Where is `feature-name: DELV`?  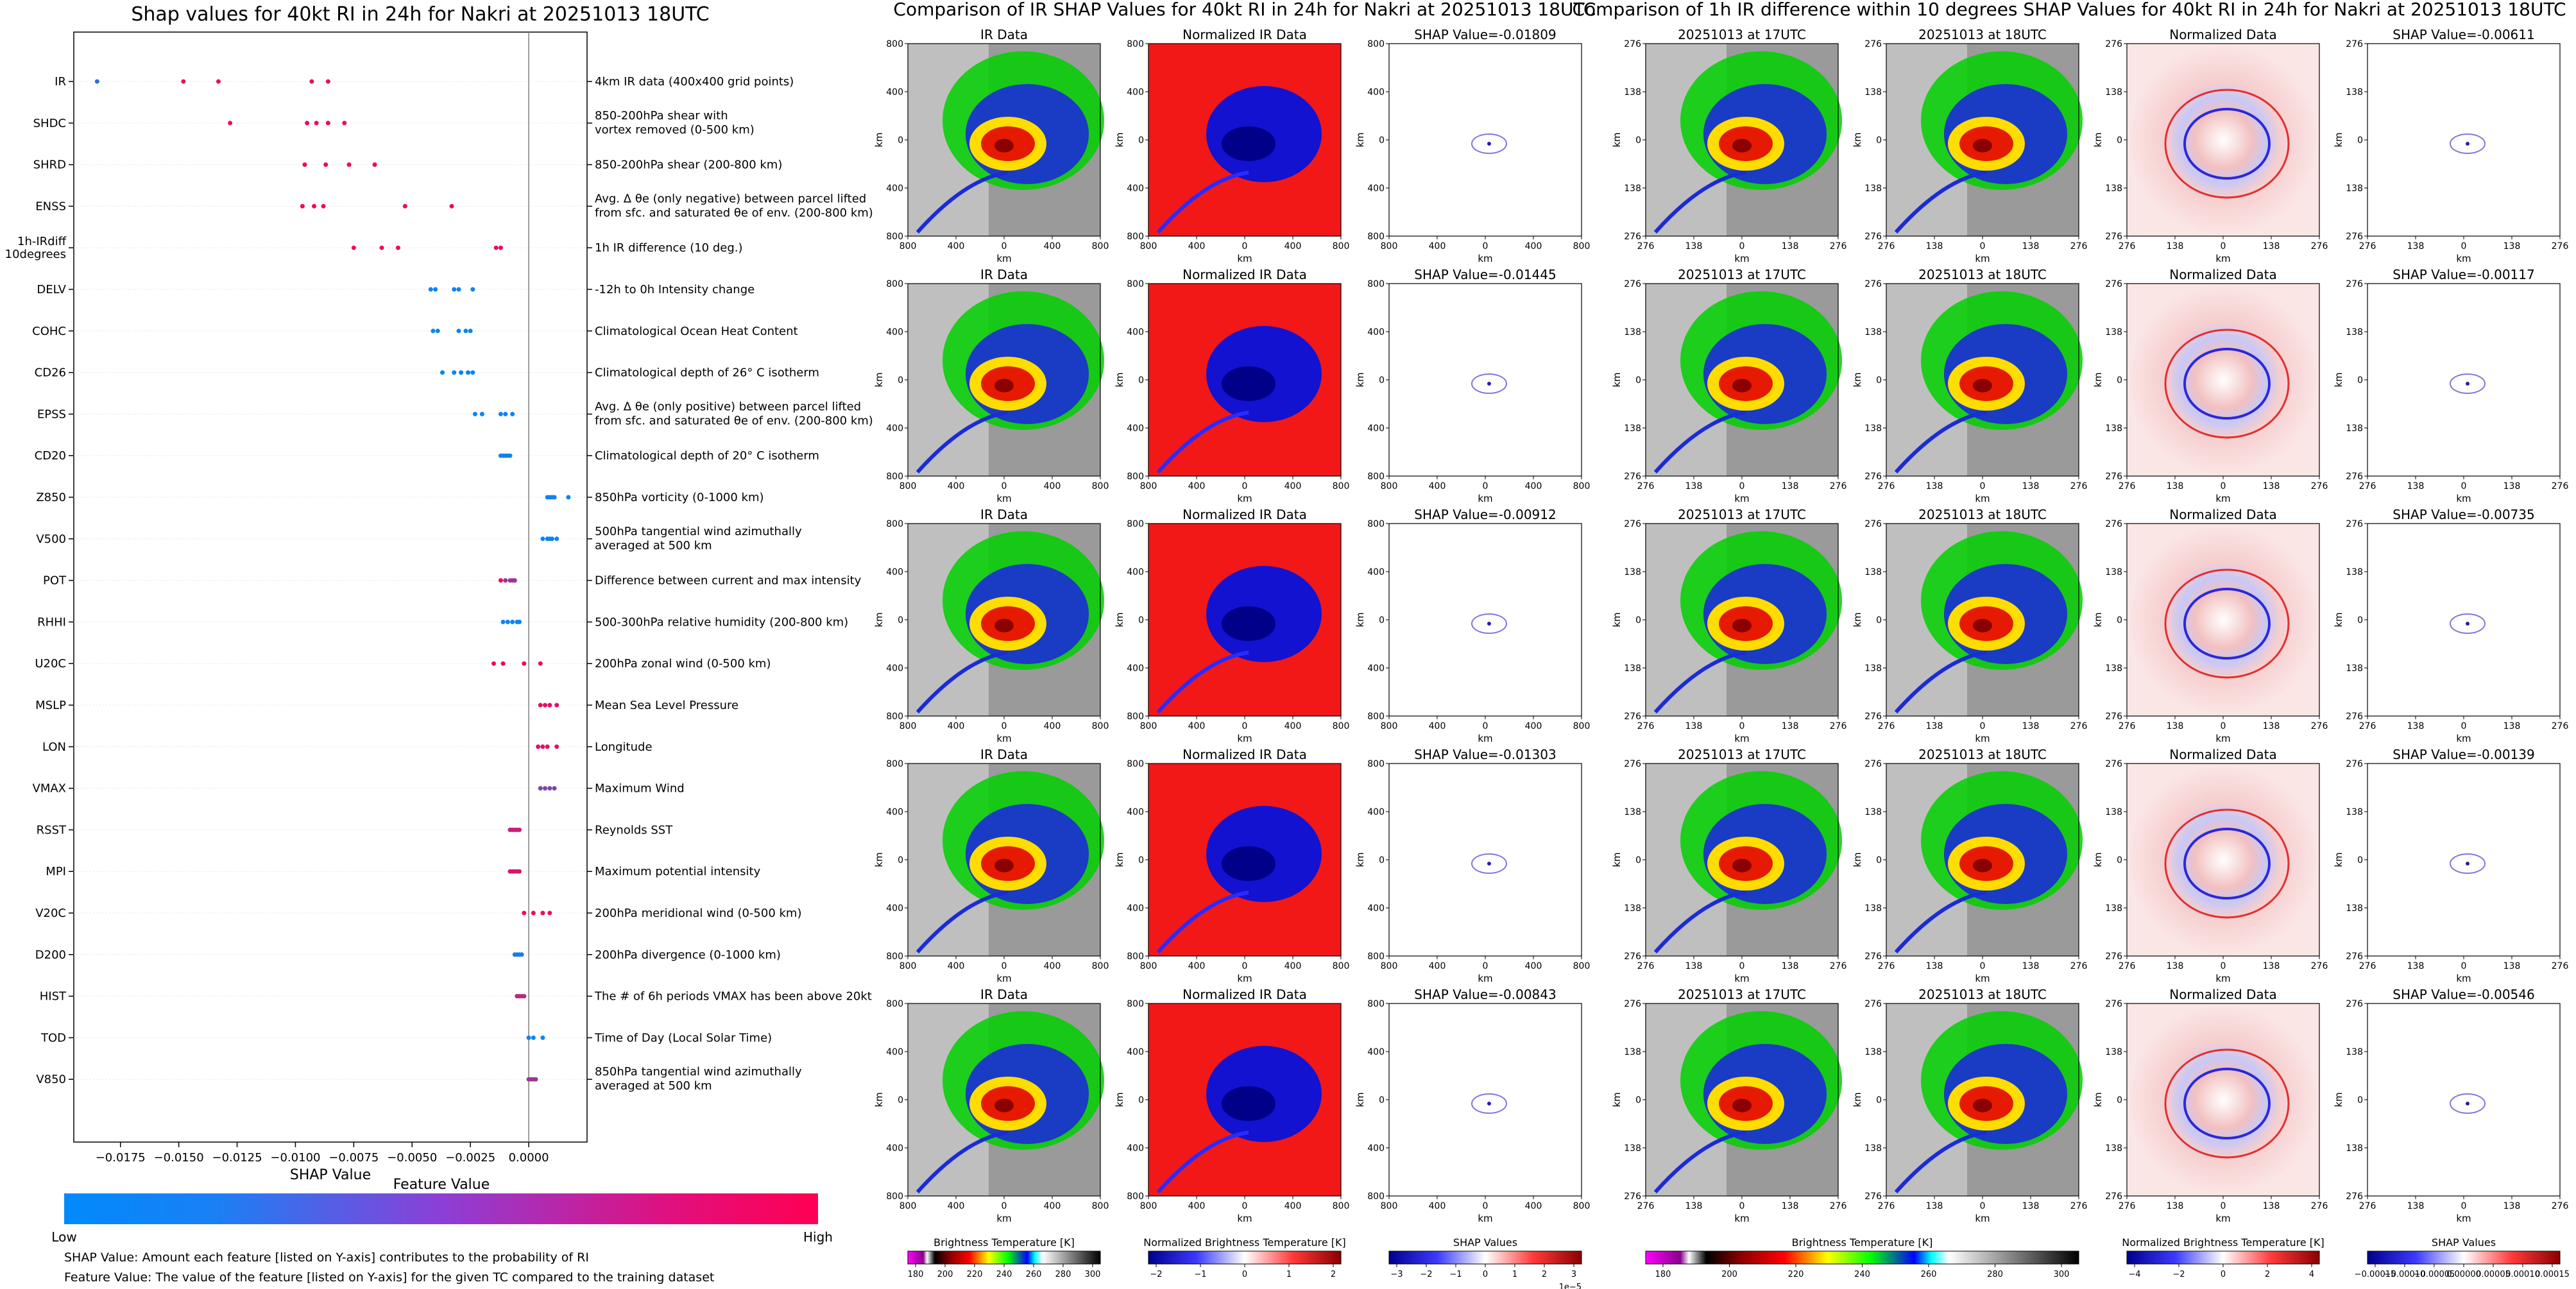 feature-name: DELV is located at coordinates (51, 289).